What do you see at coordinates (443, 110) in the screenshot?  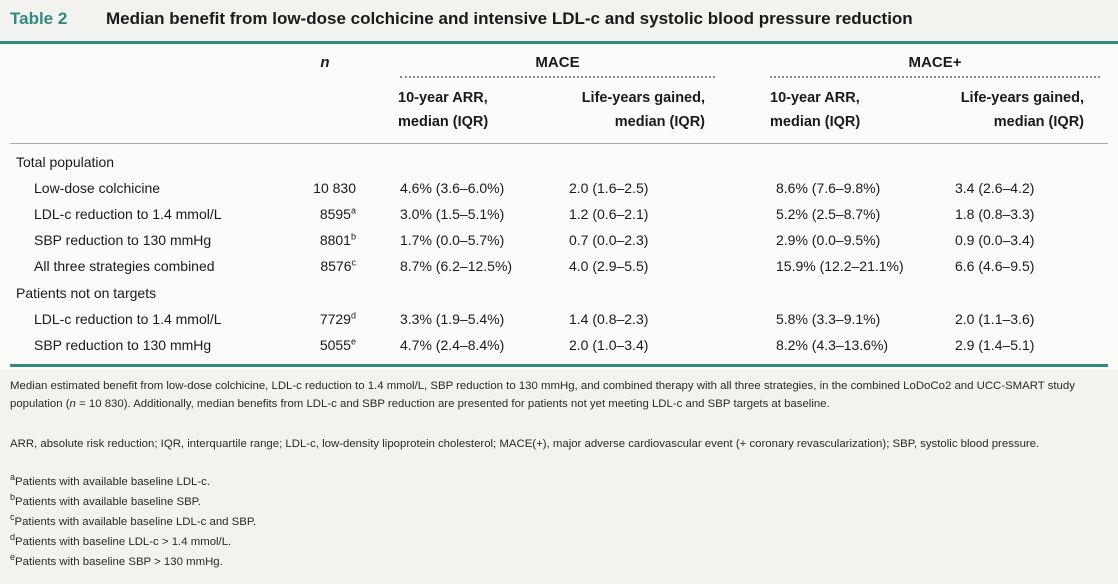 I see `subheader-mace-arr: 10-year ARR, median (IQR)` at bounding box center [443, 110].